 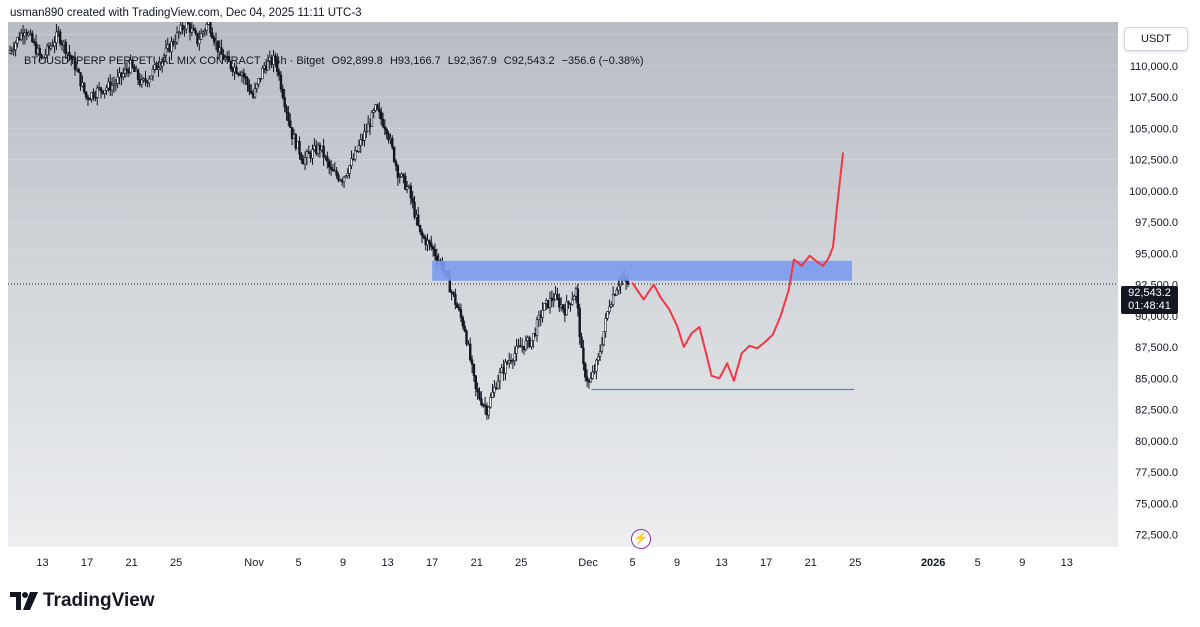 What do you see at coordinates (1153, 129) in the screenshot?
I see `y-tick-label: 105,000.0` at bounding box center [1153, 129].